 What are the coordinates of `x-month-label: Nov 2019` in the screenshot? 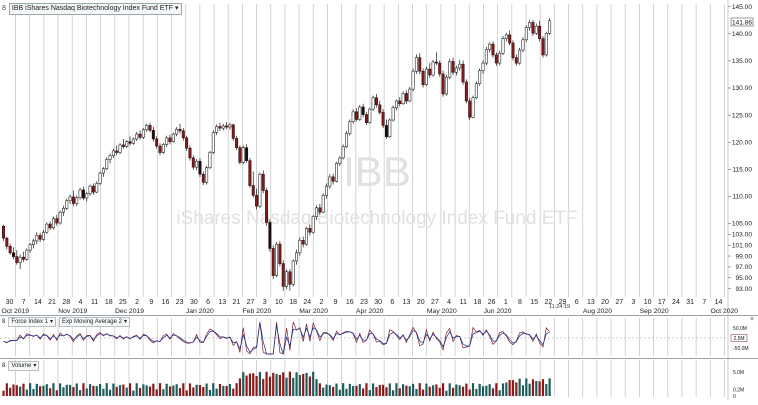 It's located at (72, 311).